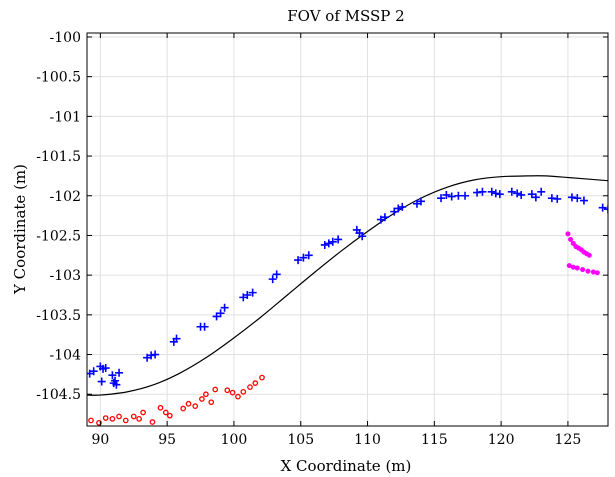 The image size is (615, 477). Describe the element at coordinates (65, 276) in the screenshot. I see `y-tick-label: -103` at that location.